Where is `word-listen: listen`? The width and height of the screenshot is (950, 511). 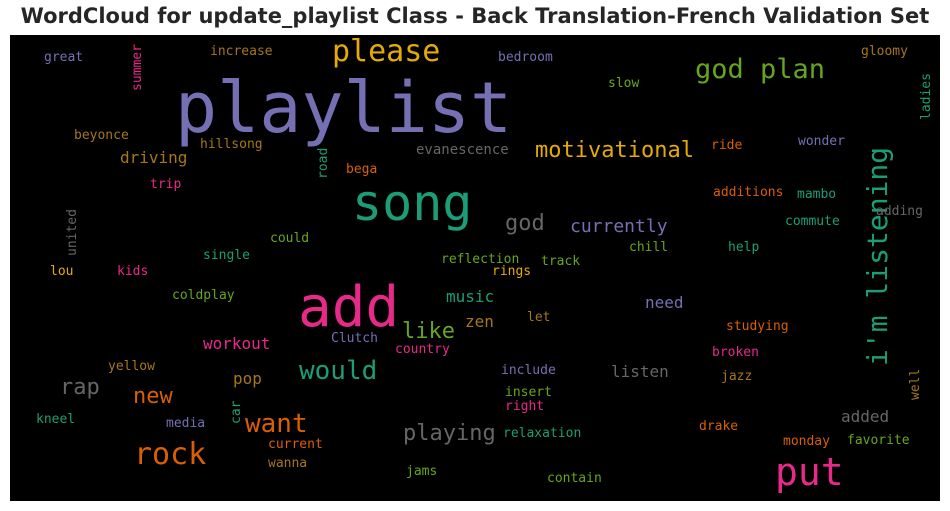
word-listen: listen is located at coordinates (640, 371).